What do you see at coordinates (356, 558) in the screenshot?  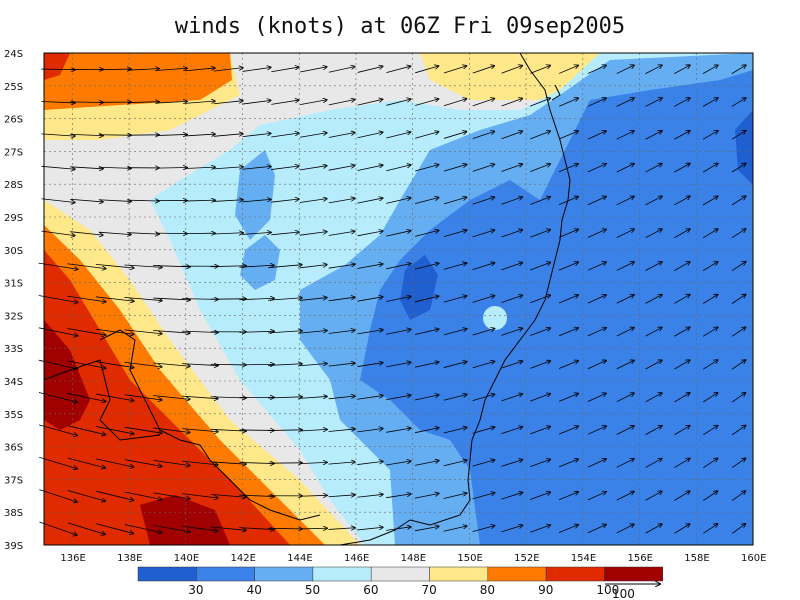 I see `lon-label: 146E` at bounding box center [356, 558].